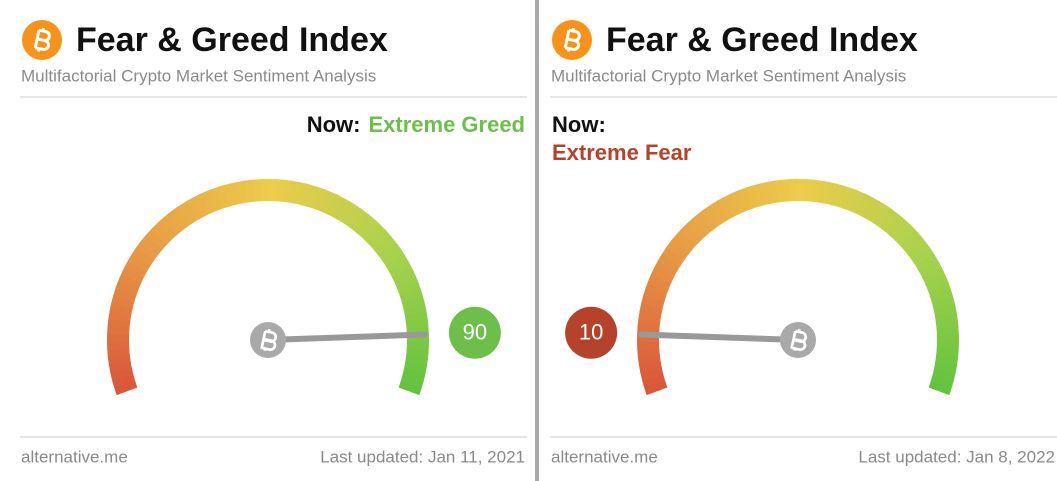  Describe the element at coordinates (604, 456) in the screenshot. I see `source: alternative.me` at that location.